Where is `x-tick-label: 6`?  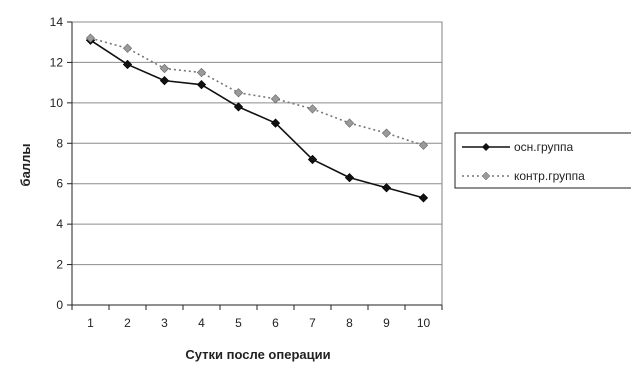
x-tick-label: 6 is located at coordinates (275, 323).